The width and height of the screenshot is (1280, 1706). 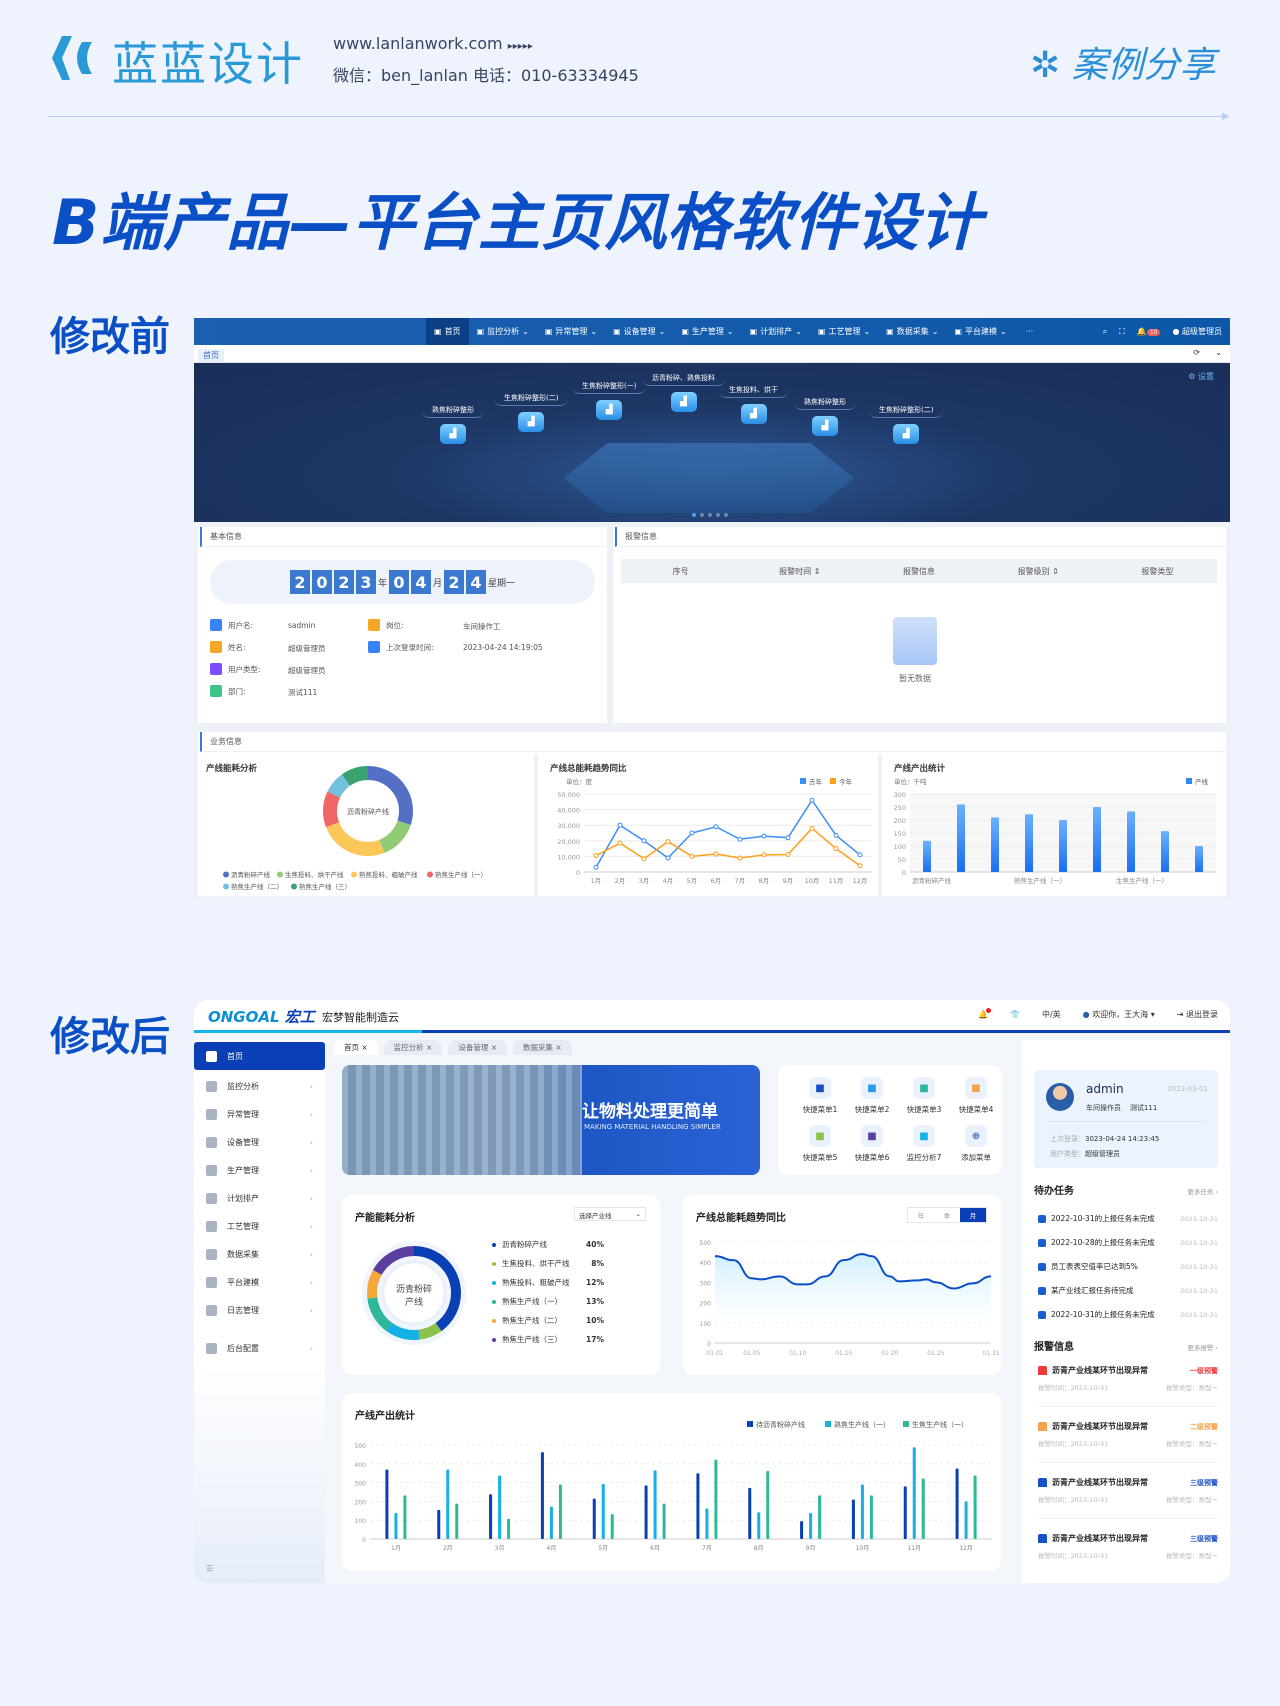 What do you see at coordinates (237, 647) in the screenshot?
I see `field-label: 姓名:` at bounding box center [237, 647].